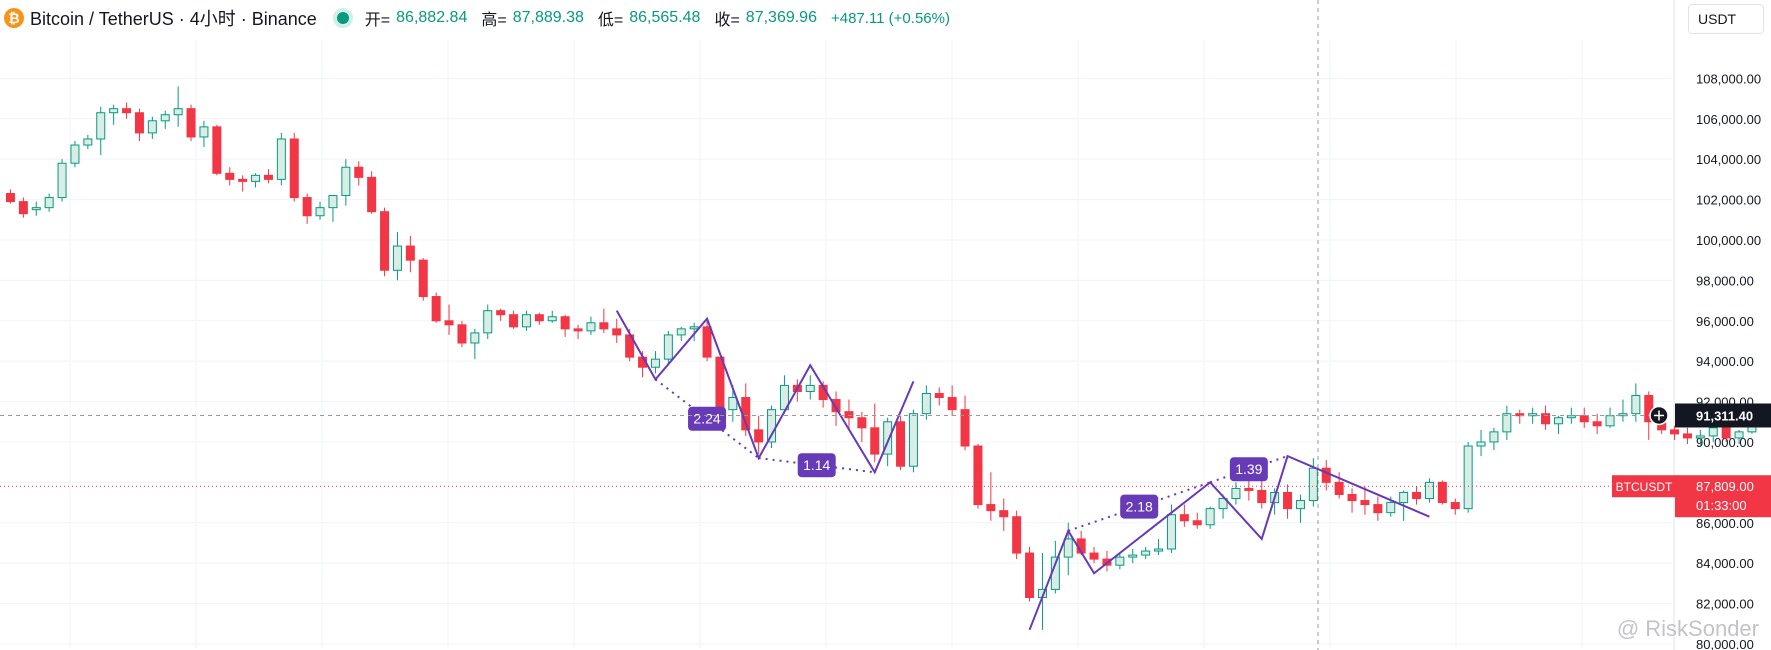 The width and height of the screenshot is (1771, 650). Describe the element at coordinates (1721, 505) in the screenshot. I see `countdown-label: 01:33:00` at that location.